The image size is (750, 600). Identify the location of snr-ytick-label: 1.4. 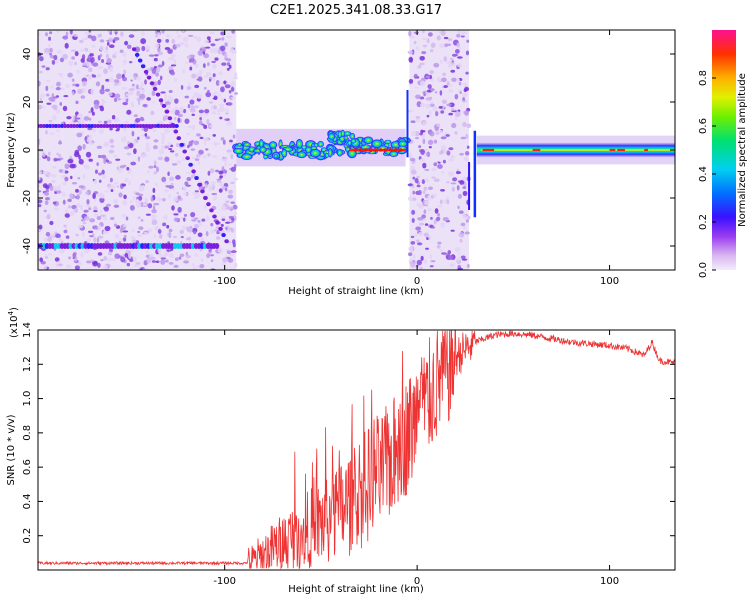
(27, 330).